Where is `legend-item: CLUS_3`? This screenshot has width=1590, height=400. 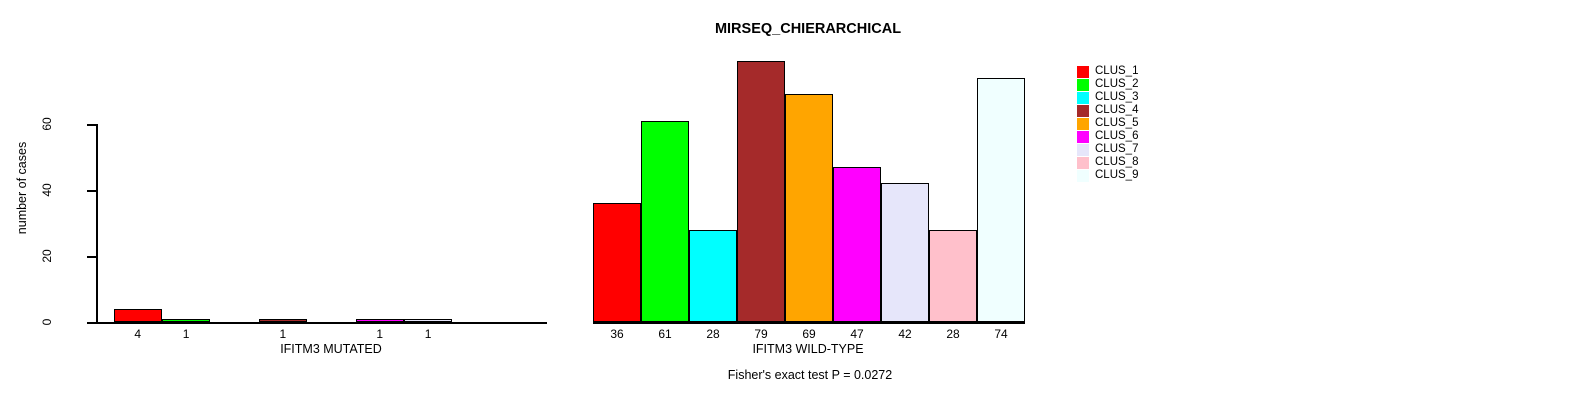
legend-item: CLUS_3 is located at coordinates (1107, 97).